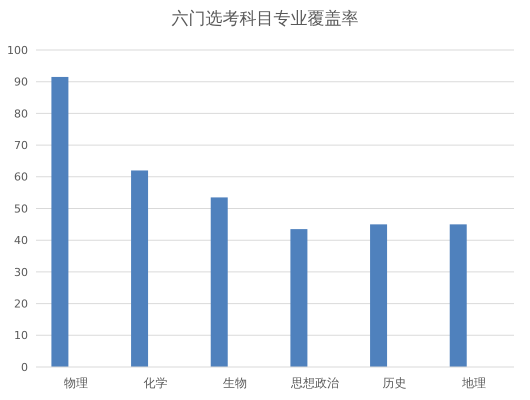 The height and width of the screenshot is (400, 530). Describe the element at coordinates (21, 209) in the screenshot. I see `y-tick-label: 50` at that location.